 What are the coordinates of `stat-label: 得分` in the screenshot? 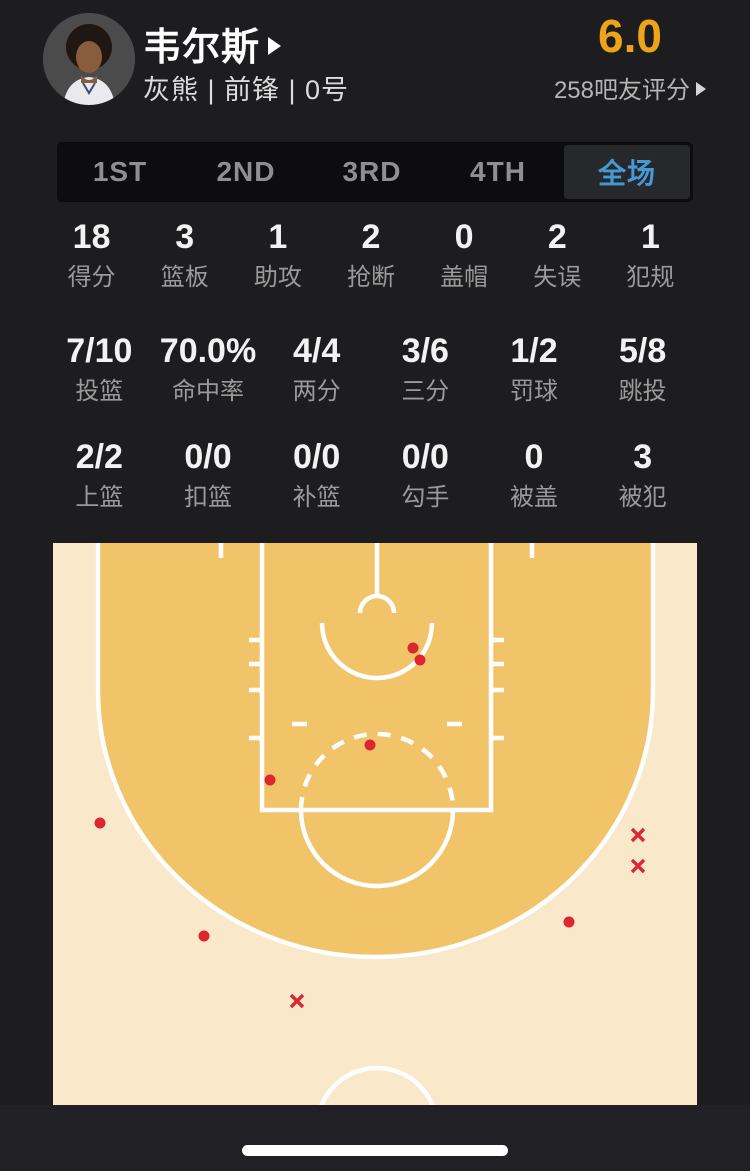 It's located at (91, 277).